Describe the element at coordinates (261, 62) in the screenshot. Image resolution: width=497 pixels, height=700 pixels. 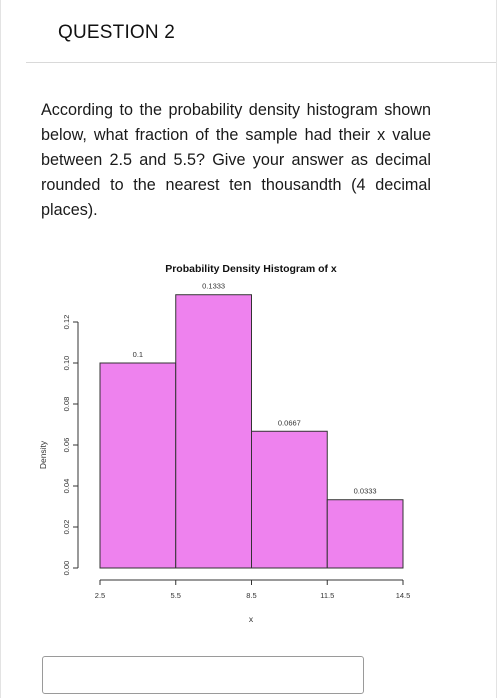
I see `title-divider` at that location.